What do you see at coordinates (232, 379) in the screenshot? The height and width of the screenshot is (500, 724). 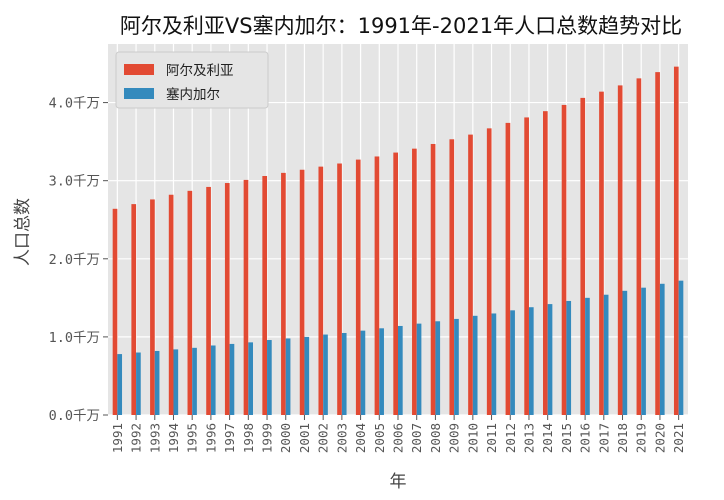 I see `bar-series-2-1997` at bounding box center [232, 379].